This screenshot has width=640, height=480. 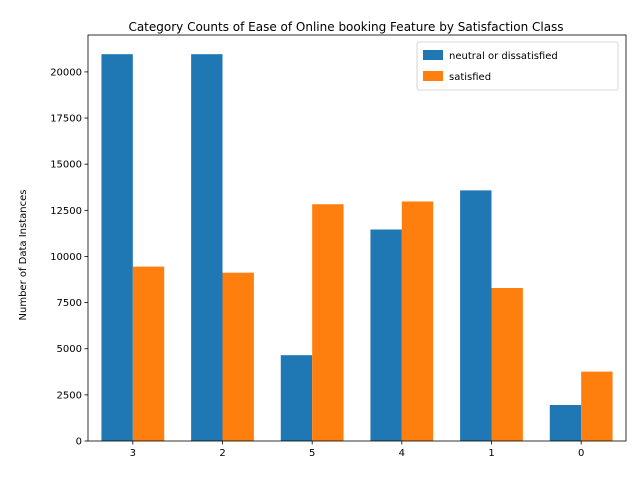 What do you see at coordinates (23, 255) in the screenshot?
I see `y-axis-label: Number of Data Instances` at bounding box center [23, 255].